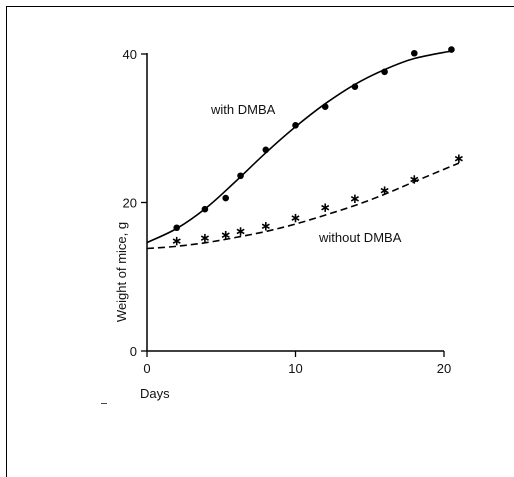 Image resolution: width=514 pixels, height=477 pixels. Describe the element at coordinates (104, 403) in the screenshot. I see `stray-mark` at that location.